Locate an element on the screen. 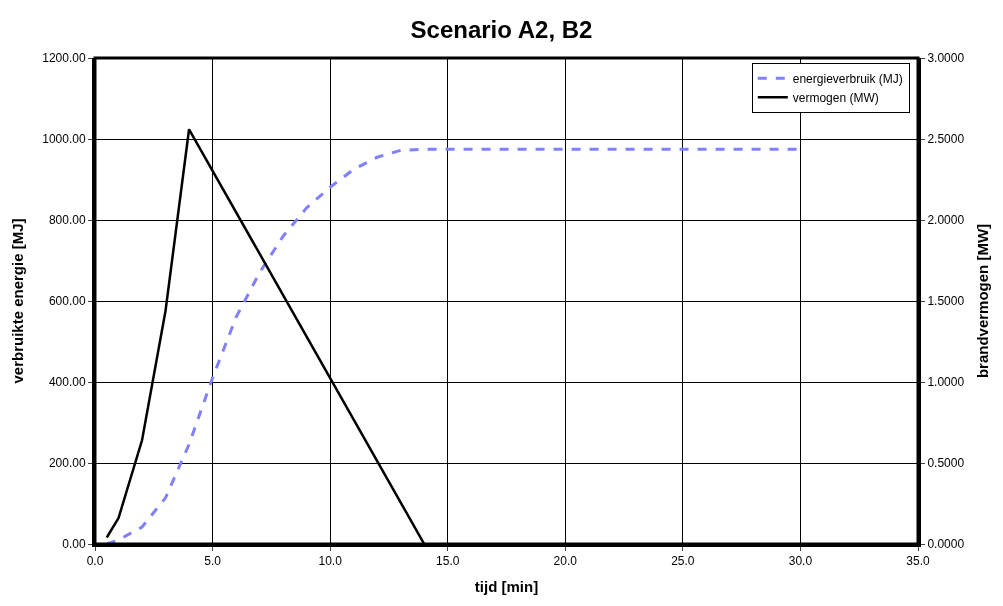  x-tick-label: 30.0 is located at coordinates (800, 561).